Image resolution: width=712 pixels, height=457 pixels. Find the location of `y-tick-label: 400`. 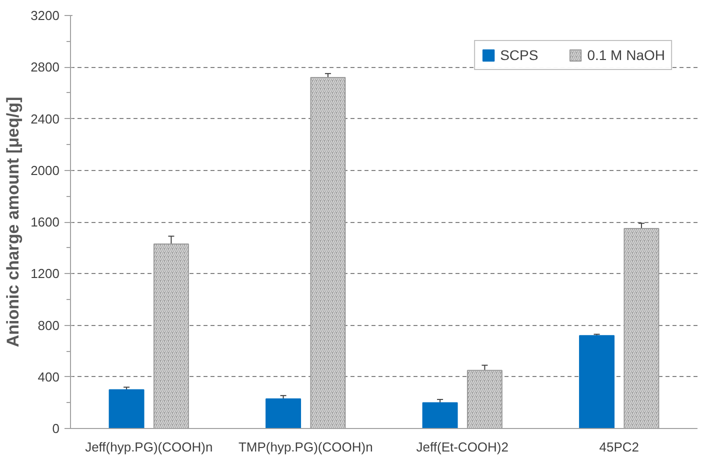

y-tick-label: 400 is located at coordinates (49, 376).